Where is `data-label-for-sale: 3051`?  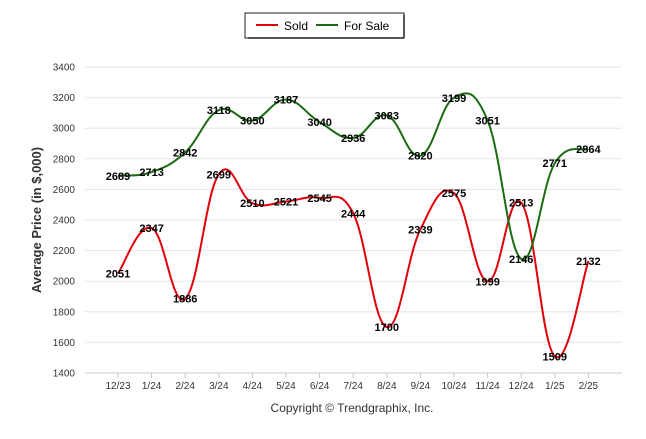
data-label-for-sale: 3051 is located at coordinates (487, 121).